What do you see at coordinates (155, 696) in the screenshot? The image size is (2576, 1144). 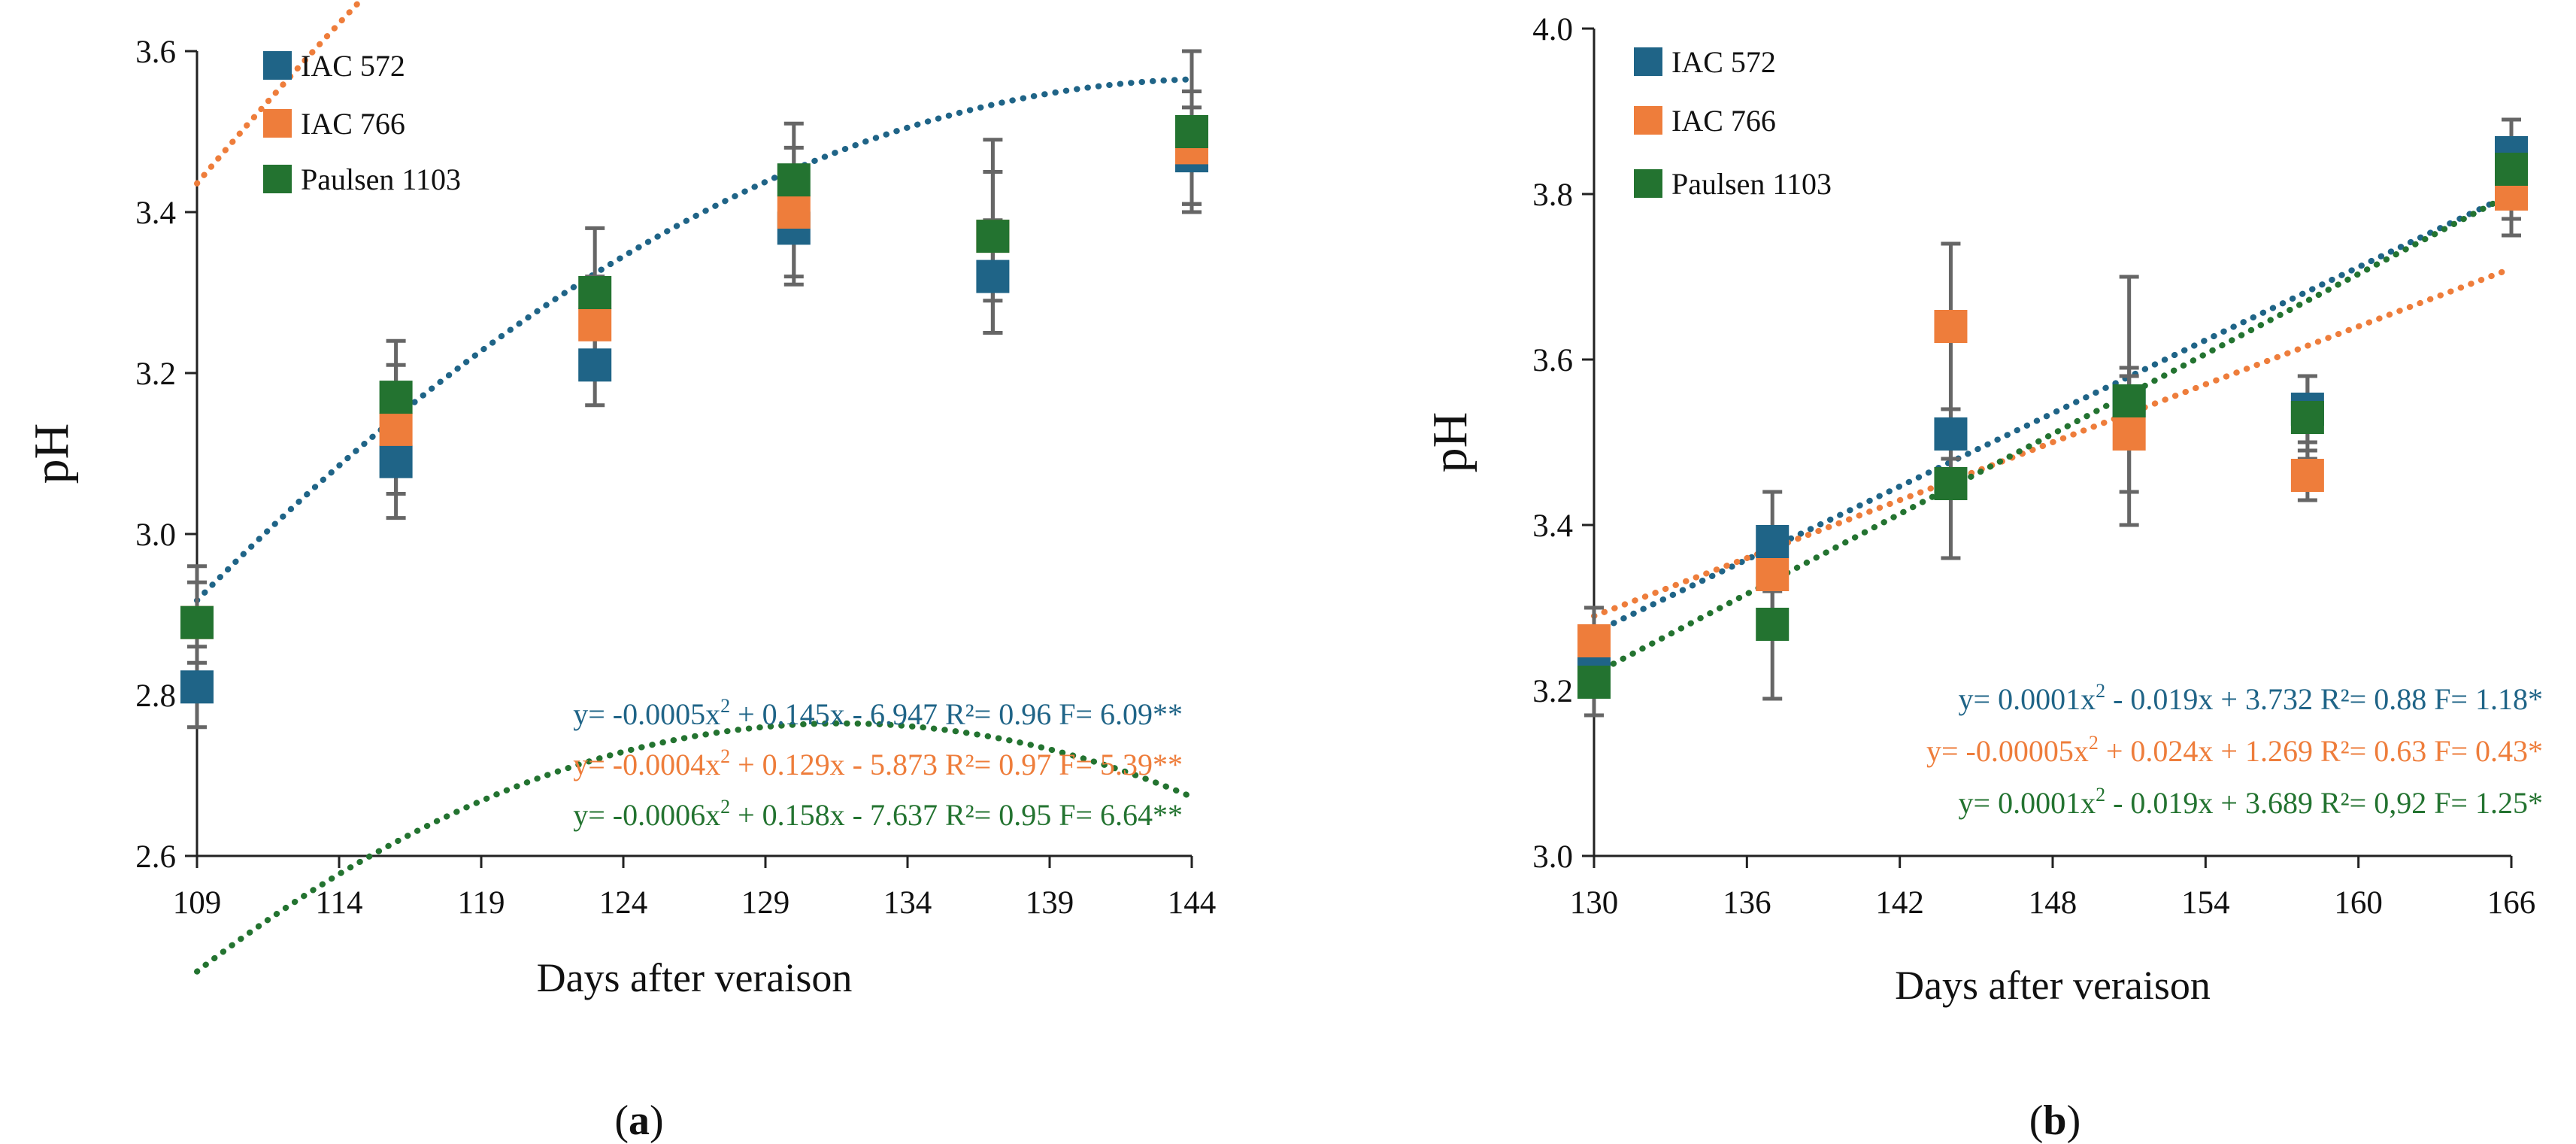 I see `y-tick-label: 2.8` at bounding box center [155, 696].